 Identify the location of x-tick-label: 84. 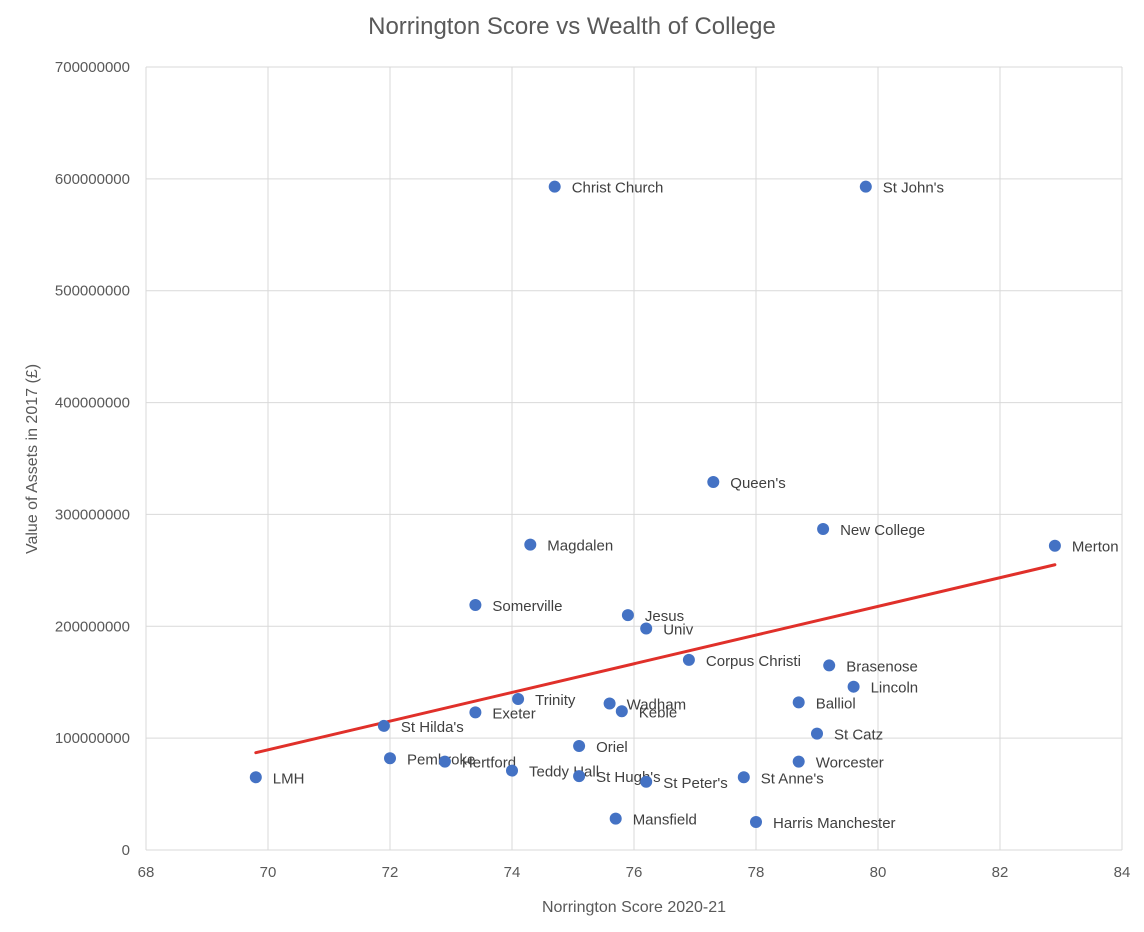
(1122, 872).